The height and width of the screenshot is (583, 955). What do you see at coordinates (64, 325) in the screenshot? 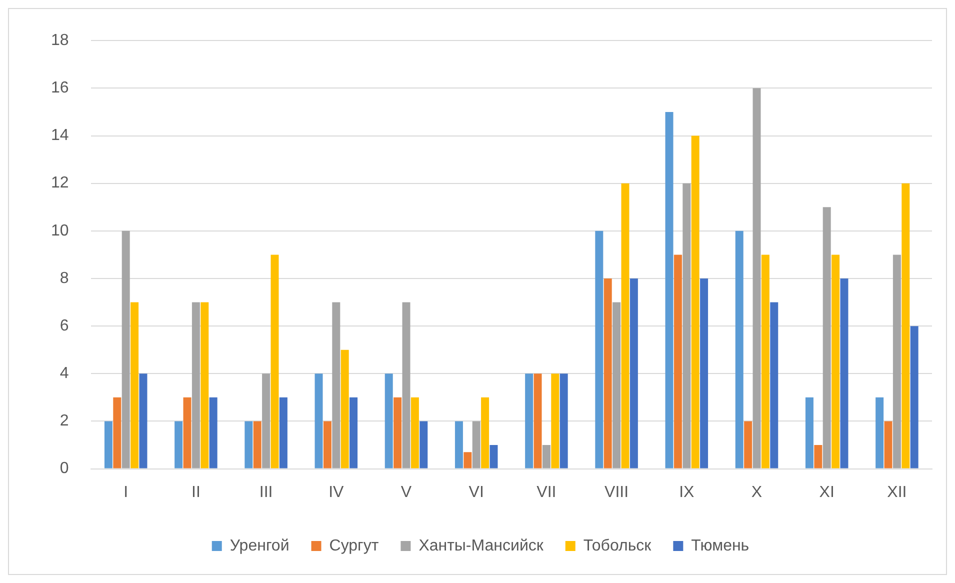
I see `y-tick-label: 6` at bounding box center [64, 325].